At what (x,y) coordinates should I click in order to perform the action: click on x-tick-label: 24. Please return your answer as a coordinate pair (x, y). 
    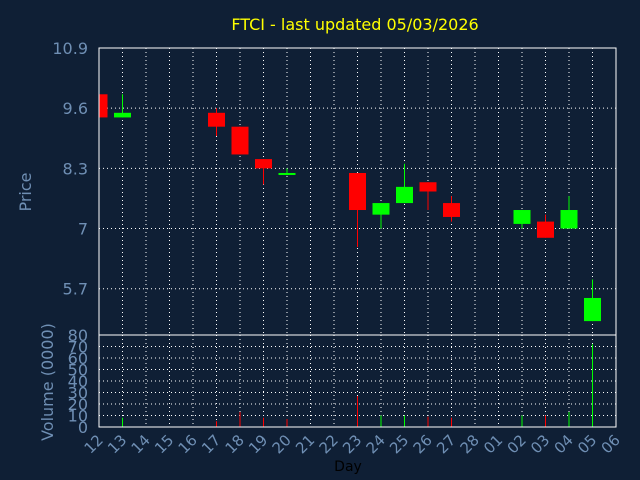
    Looking at the image, I should click on (376, 444).